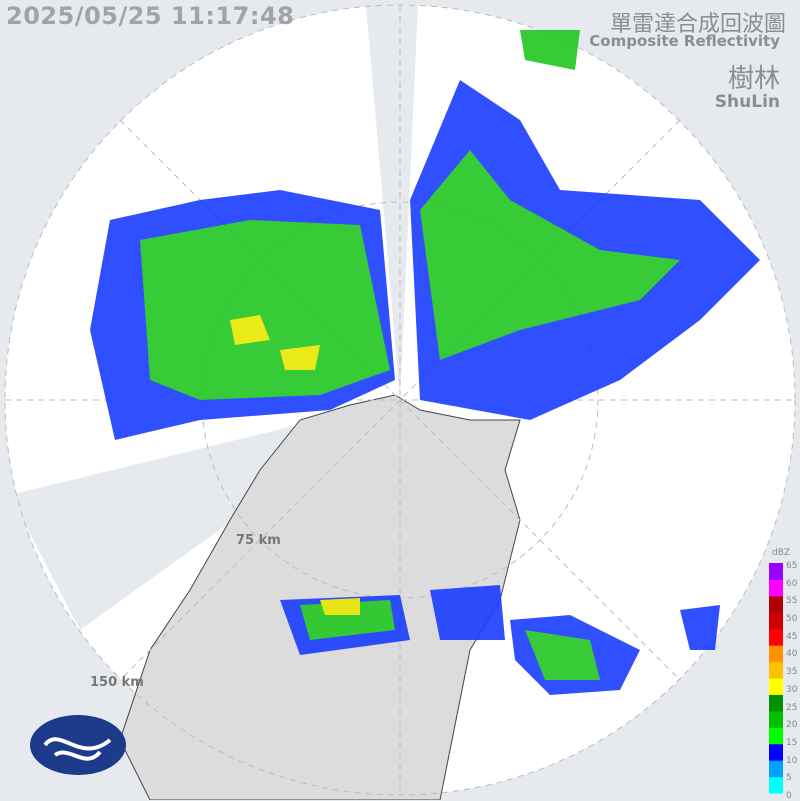  What do you see at coordinates (684, 41) in the screenshot?
I see `product-title-en: Composite Reflectivity` at bounding box center [684, 41].